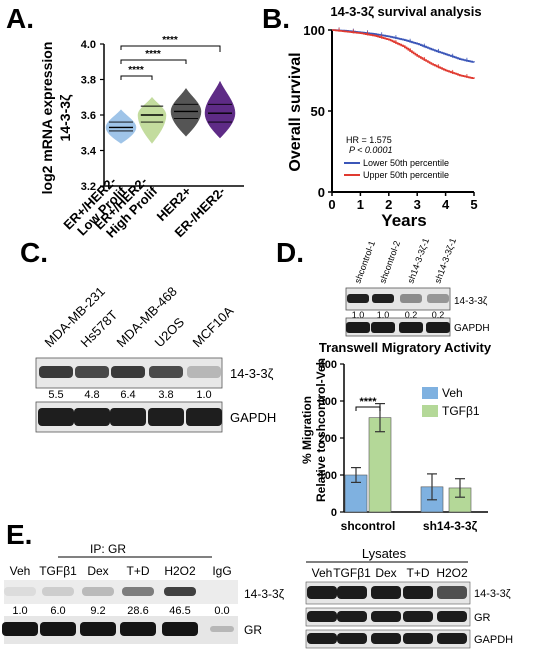 Image resolution: width=534 pixels, height=651 pixels. Describe the element at coordinates (430, 393) in the screenshot. I see `legend-swatch-veh` at that location.